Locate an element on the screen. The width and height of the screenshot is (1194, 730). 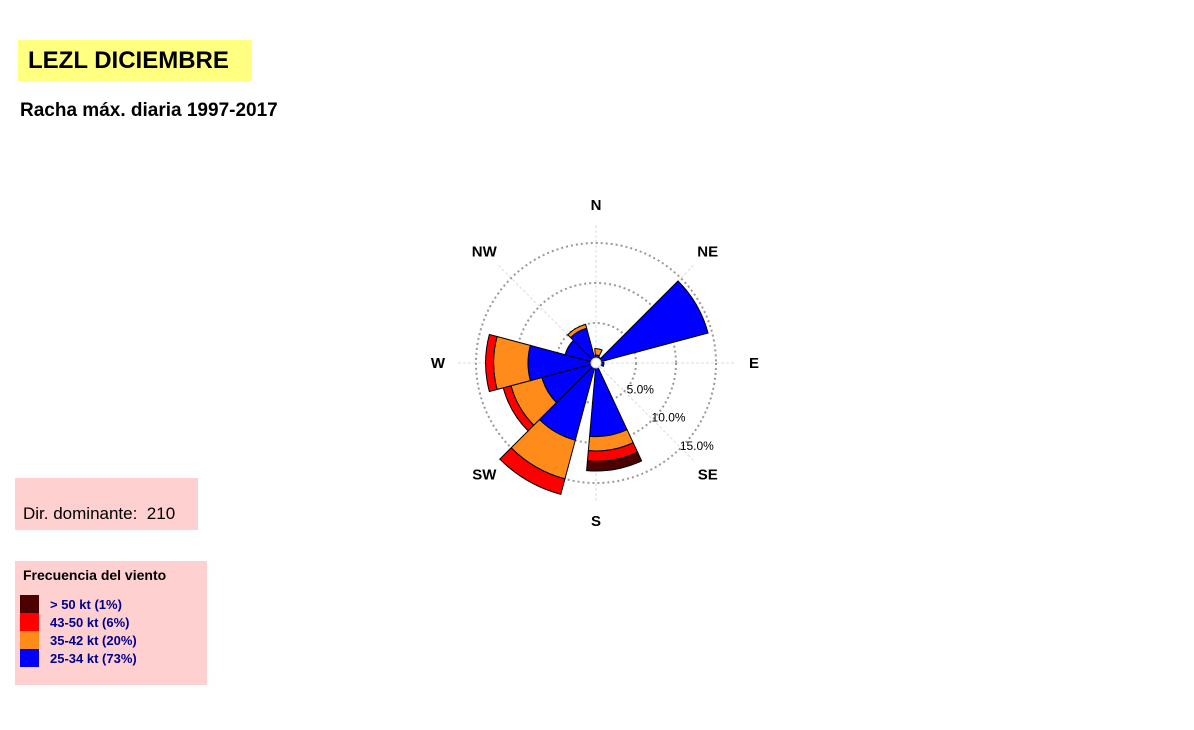
legend-item: > 50 kt (1%) is located at coordinates (71, 604).